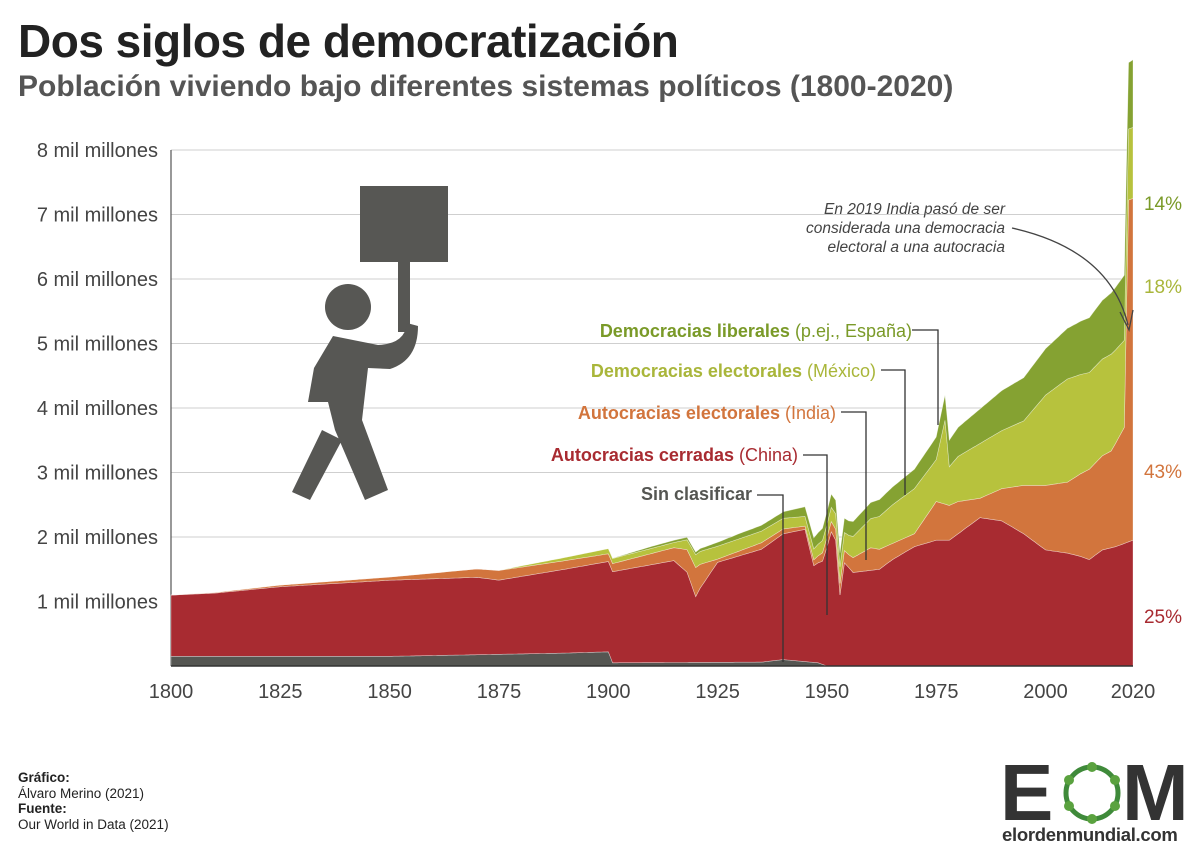  Describe the element at coordinates (93, 824) in the screenshot. I see `source-name: Our World in Data (2021)` at that location.